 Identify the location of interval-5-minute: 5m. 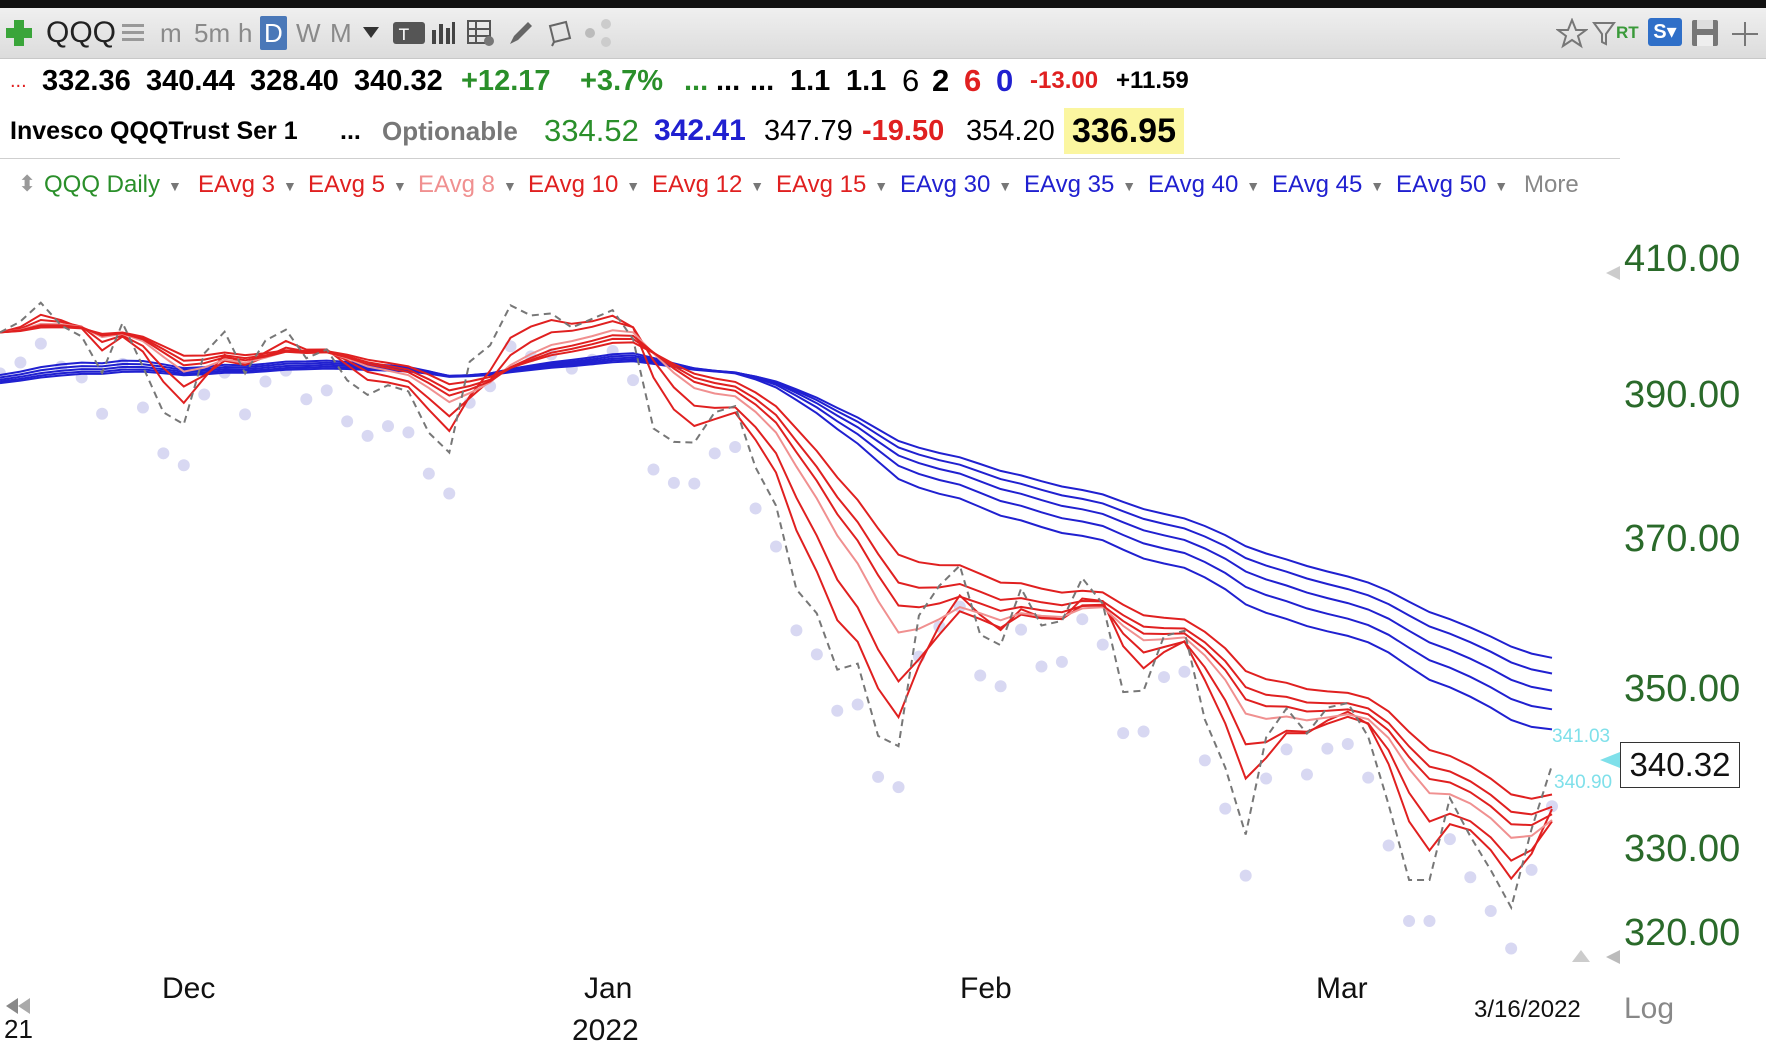
(212, 33).